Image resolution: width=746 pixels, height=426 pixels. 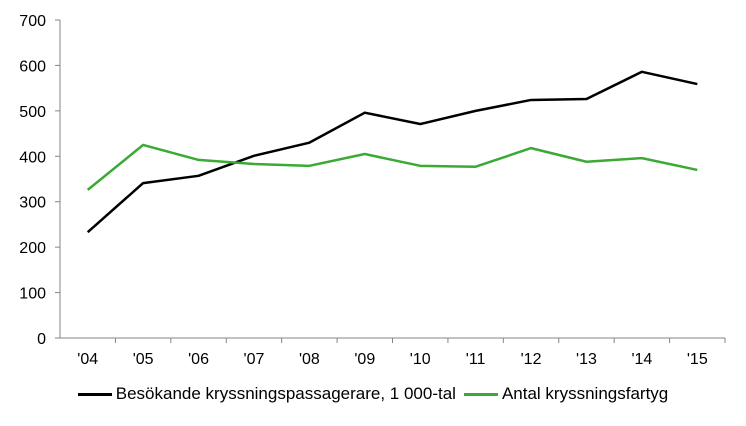 What do you see at coordinates (87, 359) in the screenshot?
I see `x-tick-label: '04` at bounding box center [87, 359].